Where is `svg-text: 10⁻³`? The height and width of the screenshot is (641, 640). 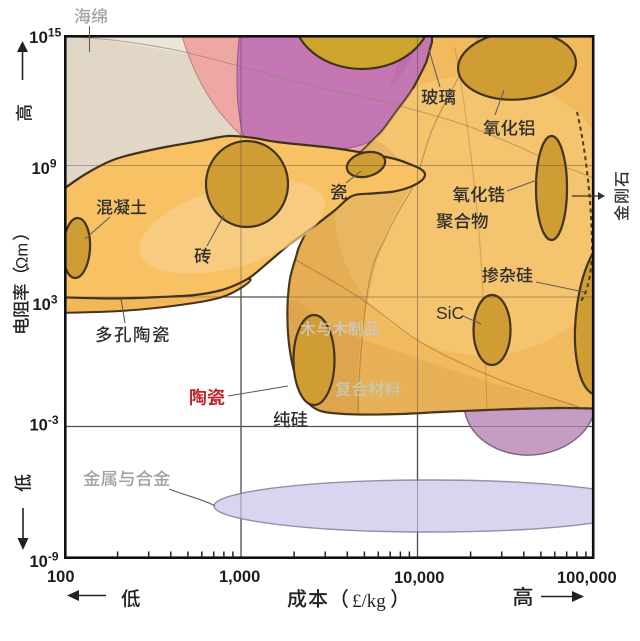 svg-text: 10⁻³ is located at coordinates (44, 424).